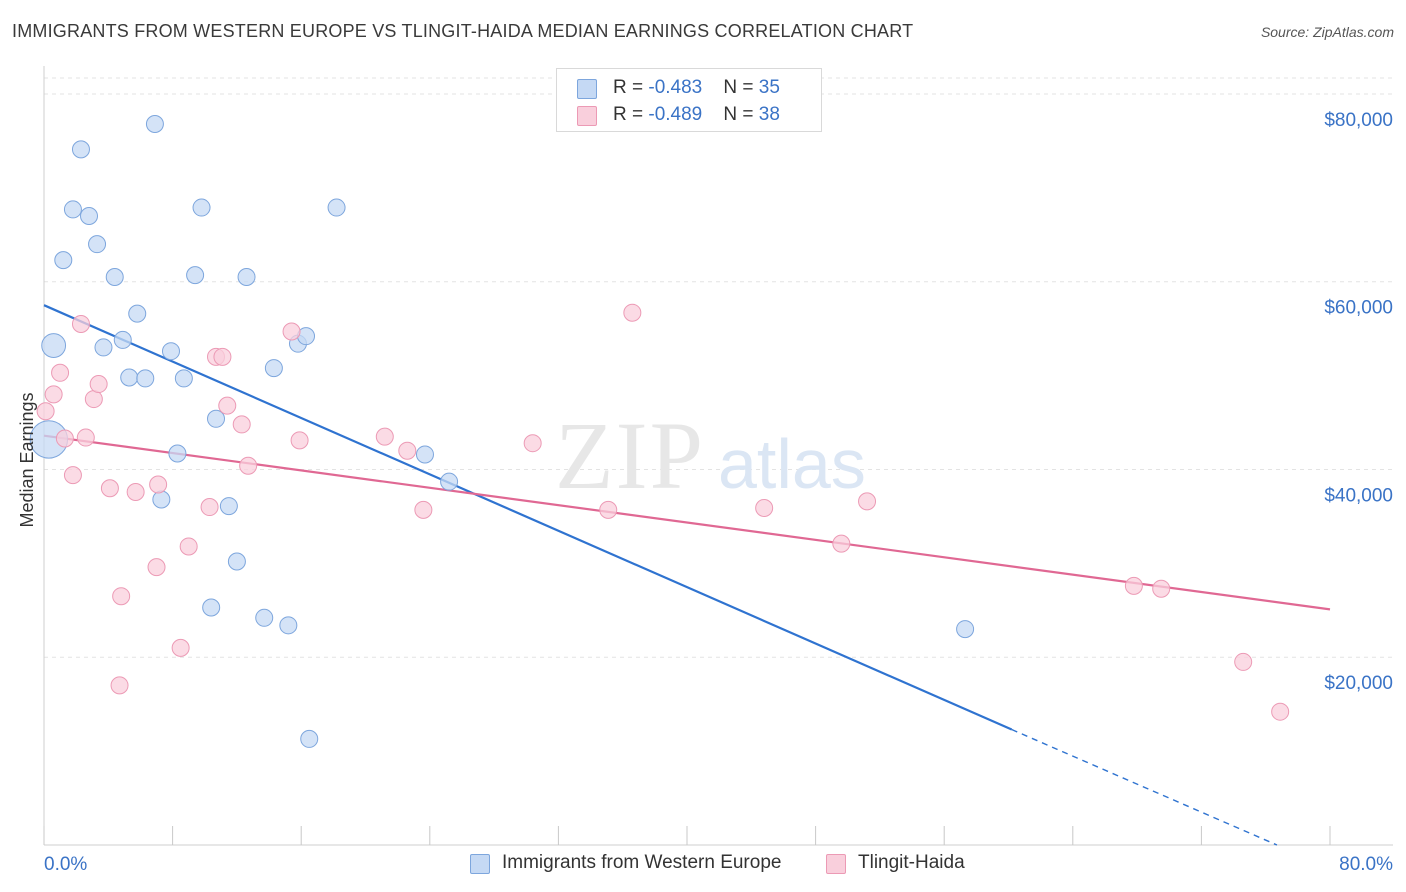 Image resolution: width=1406 pixels, height=892 pixels. What do you see at coordinates (675, 87) in the screenshot?
I see `r-value: -0.483` at bounding box center [675, 87].